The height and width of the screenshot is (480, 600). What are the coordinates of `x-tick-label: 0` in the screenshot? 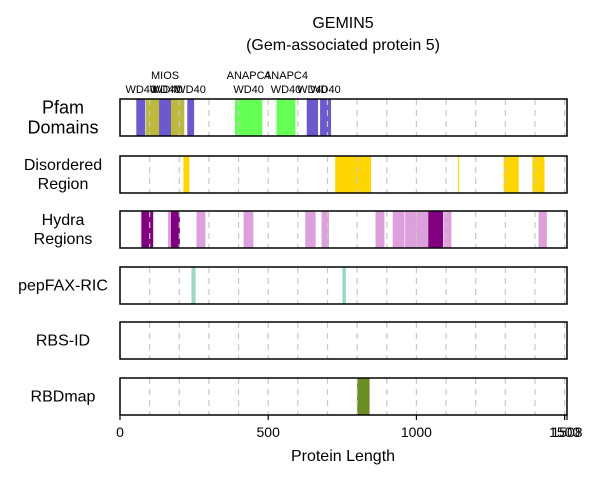 It's located at (120, 432).